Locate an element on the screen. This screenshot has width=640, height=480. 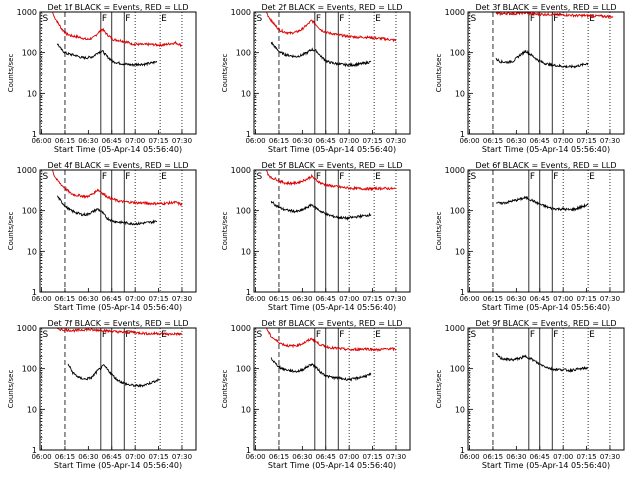
chart-title: Det 1f BLACK = Events, RED = LLD is located at coordinates (117, 7).